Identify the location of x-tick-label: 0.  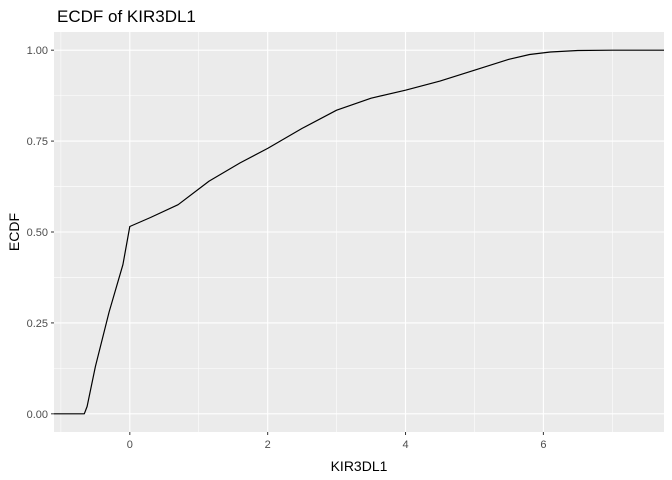
(130, 445).